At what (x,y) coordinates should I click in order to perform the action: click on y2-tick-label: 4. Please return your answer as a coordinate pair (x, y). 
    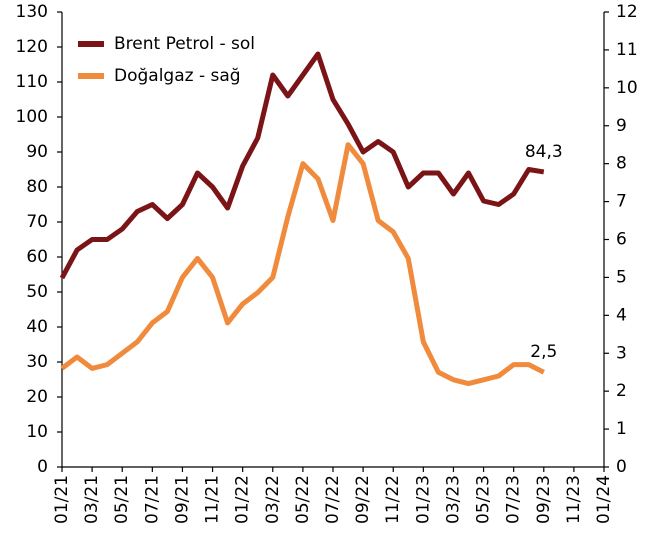
    Looking at the image, I should click on (621, 315).